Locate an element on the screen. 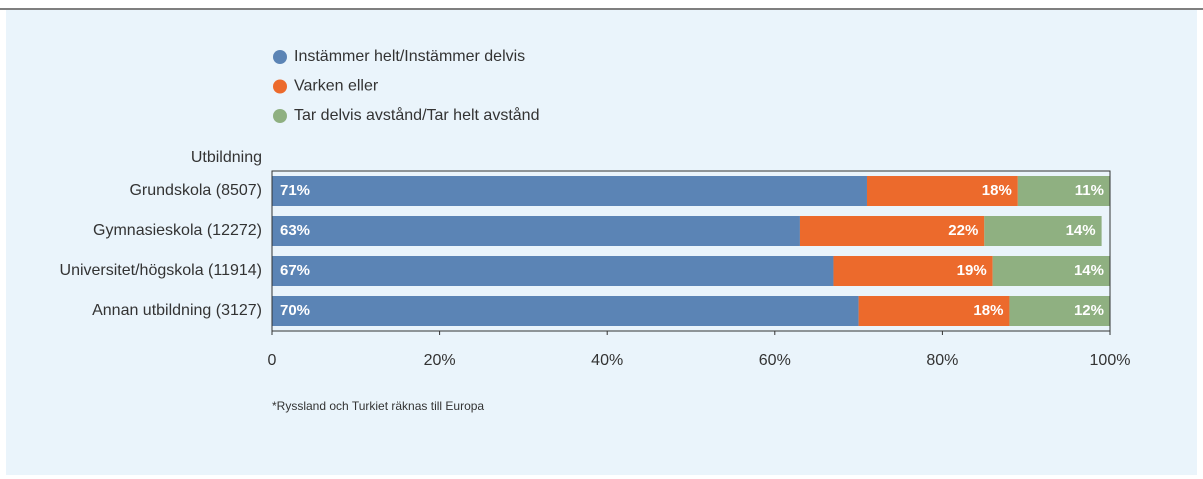 This screenshot has height=479, width=1203. value-label: 71% is located at coordinates (295, 190).